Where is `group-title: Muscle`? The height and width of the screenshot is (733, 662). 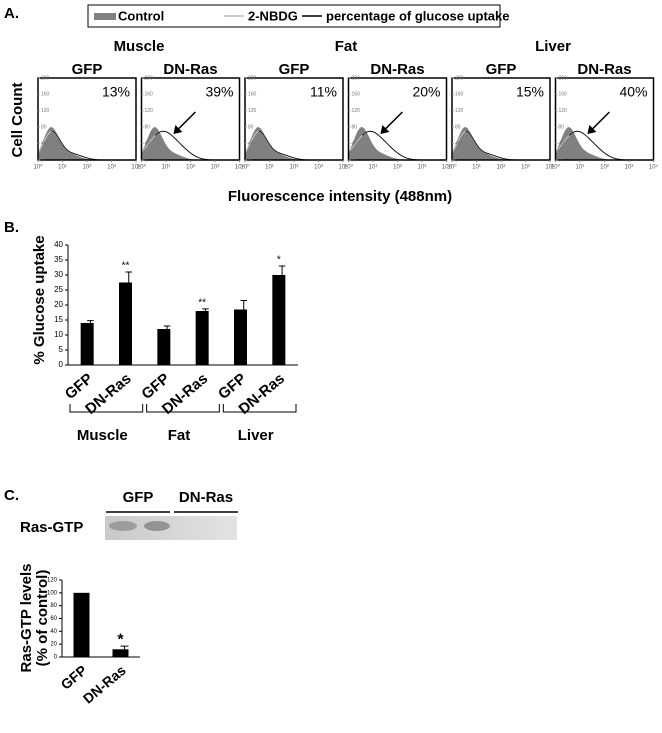 group-title: Muscle is located at coordinates (139, 46).